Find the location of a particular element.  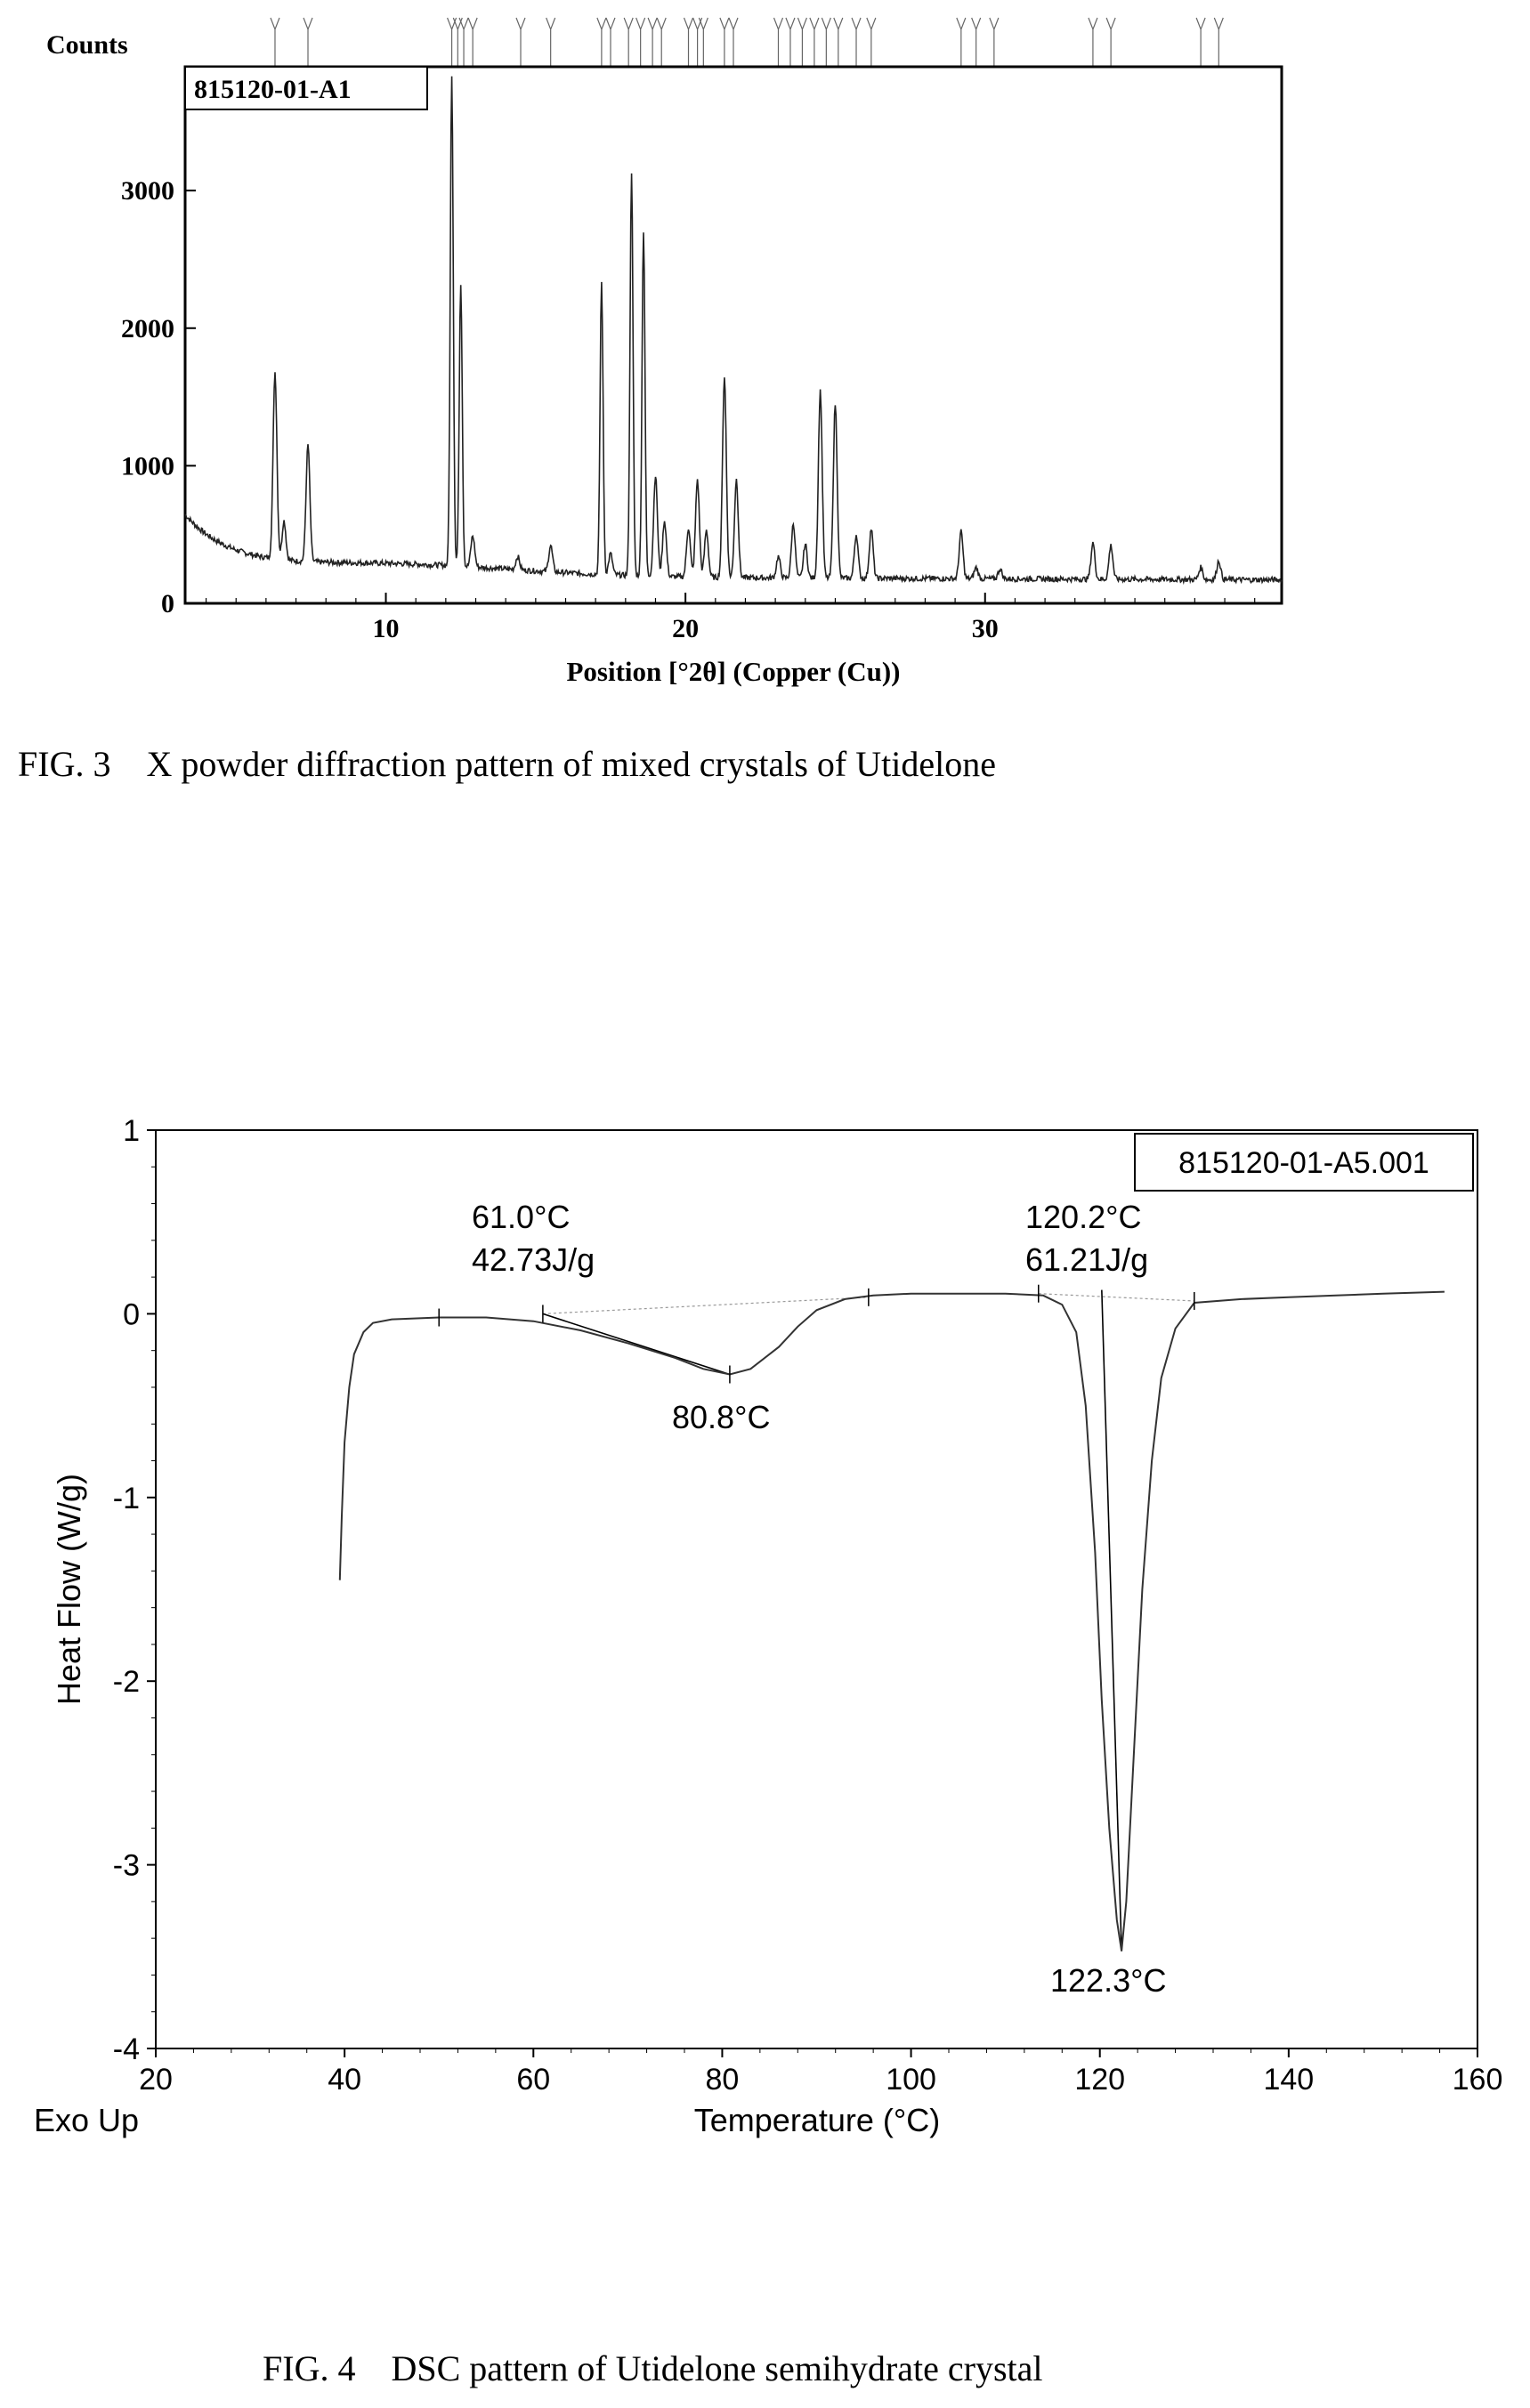

y-tick-label: 2000 is located at coordinates (147, 328).